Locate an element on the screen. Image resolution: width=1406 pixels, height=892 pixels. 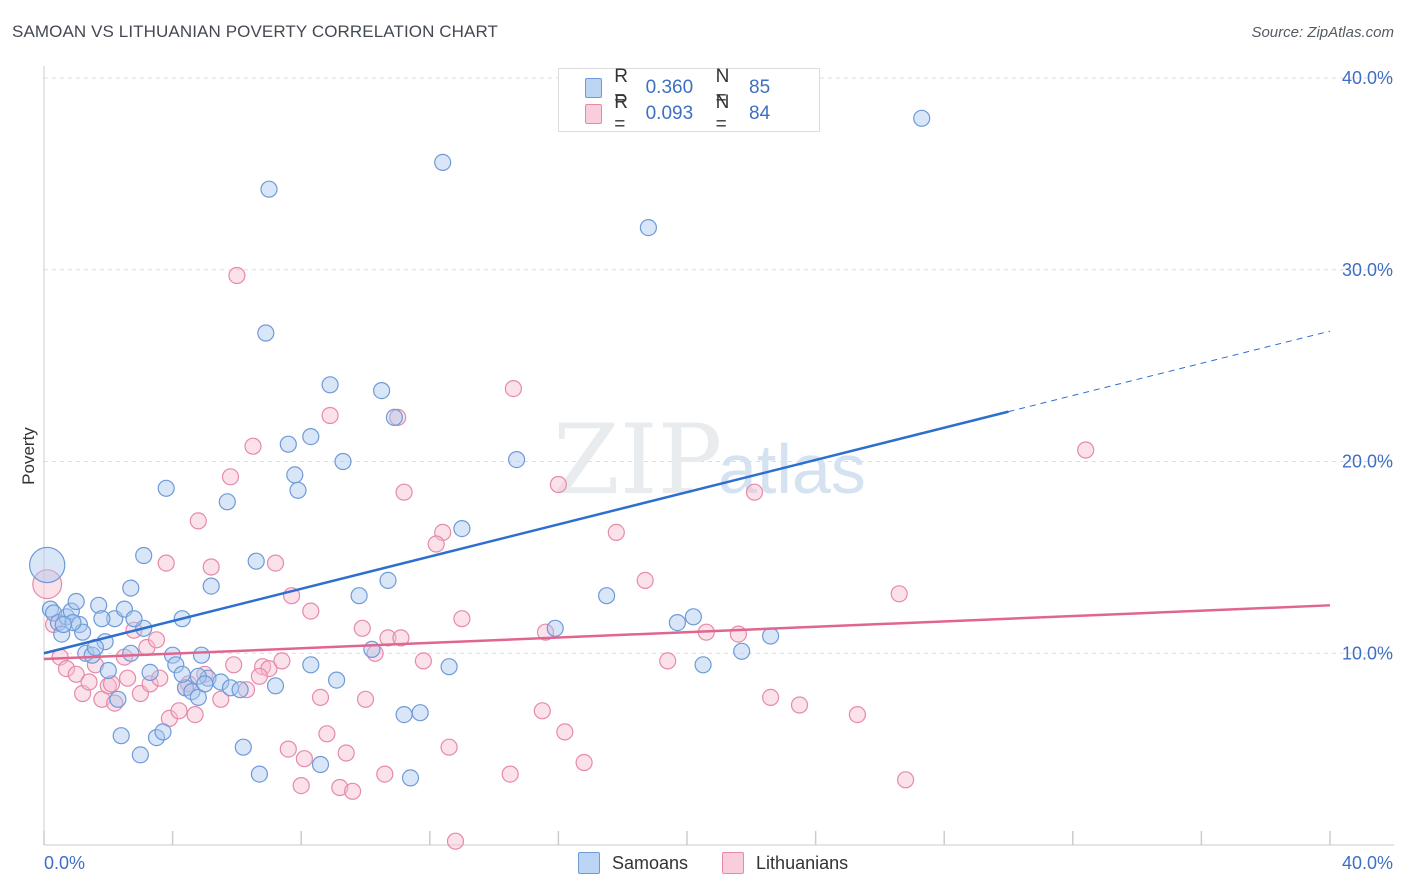
lithuanians-trend-line is located at coordinates (687, 632).